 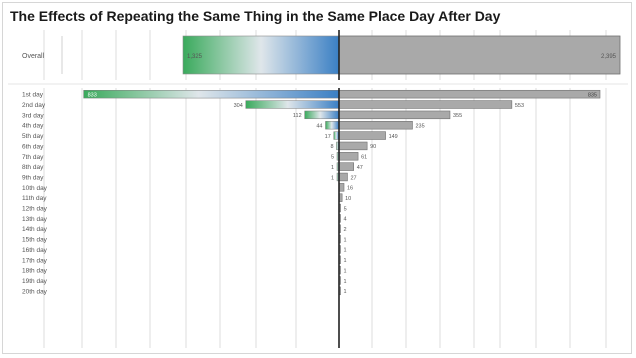 I want to click on category-label: 11th day, so click(x=34, y=198).